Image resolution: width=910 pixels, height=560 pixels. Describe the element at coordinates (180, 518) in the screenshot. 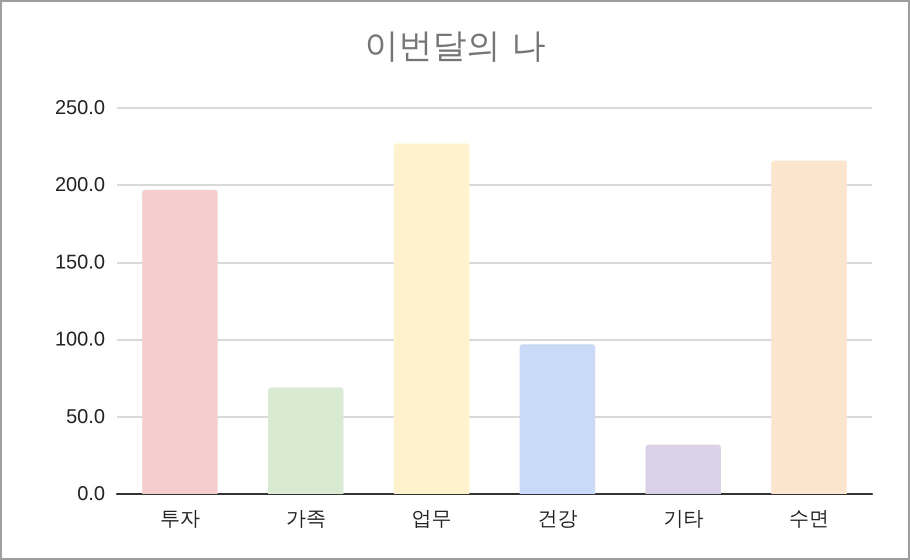

I see `x-tick-label: 투자` at that location.